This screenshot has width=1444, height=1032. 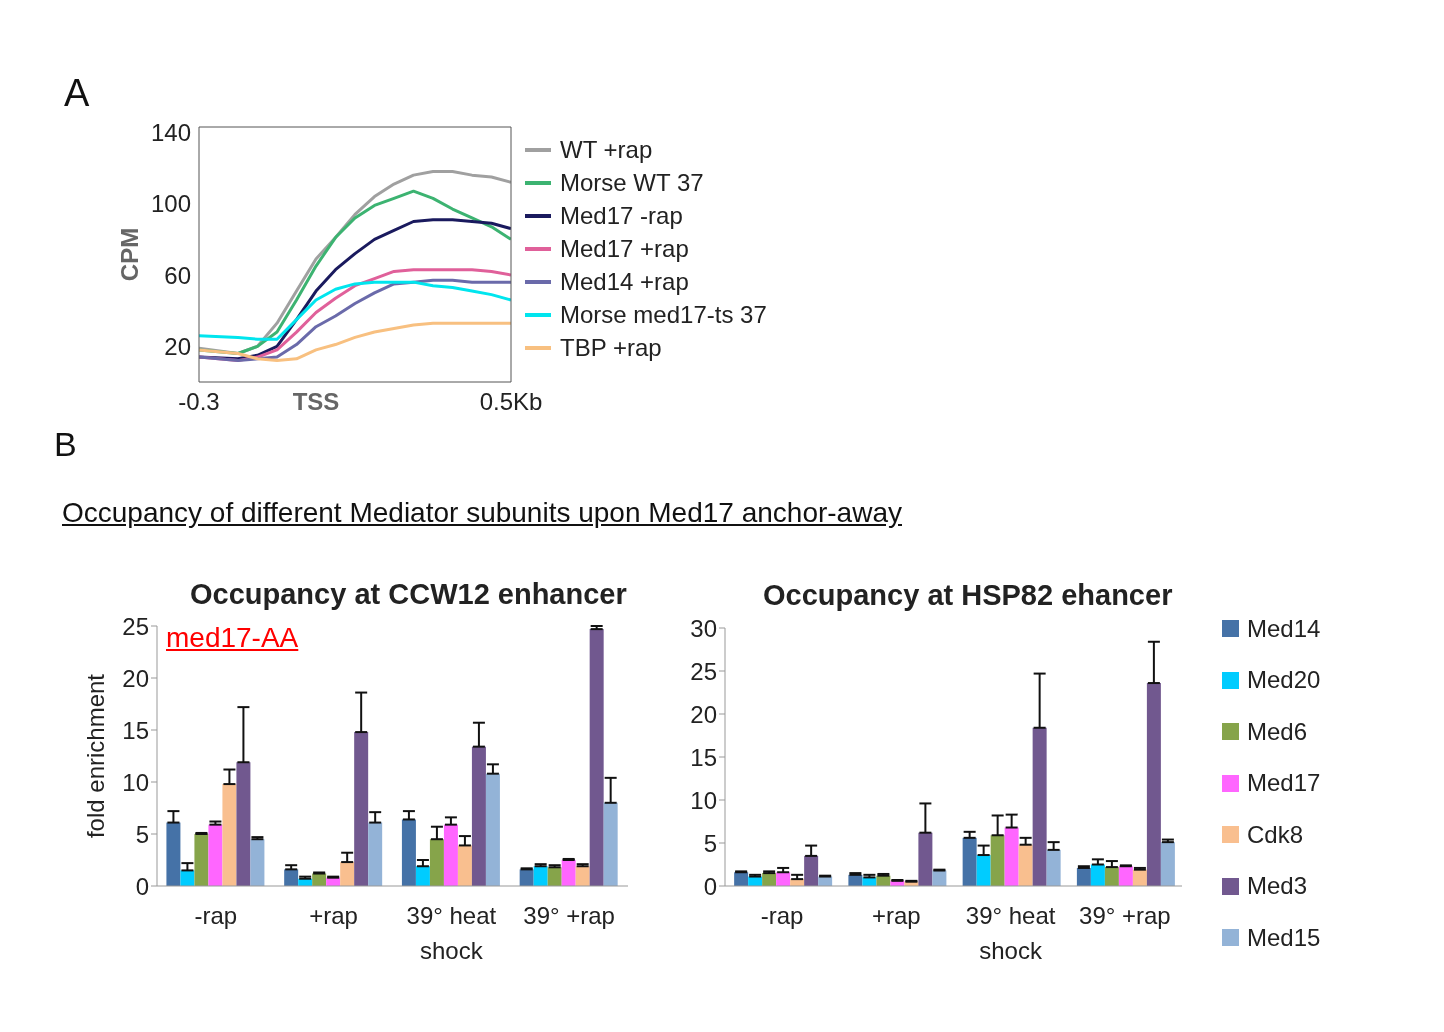 I want to click on legend-label: Med14, so click(x=1284, y=628).